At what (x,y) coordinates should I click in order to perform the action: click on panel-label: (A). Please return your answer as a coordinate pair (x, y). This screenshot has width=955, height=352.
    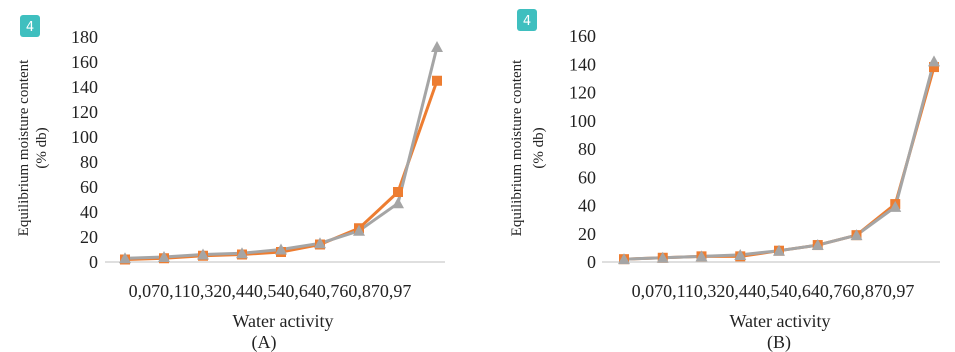
    Looking at the image, I should click on (264, 342).